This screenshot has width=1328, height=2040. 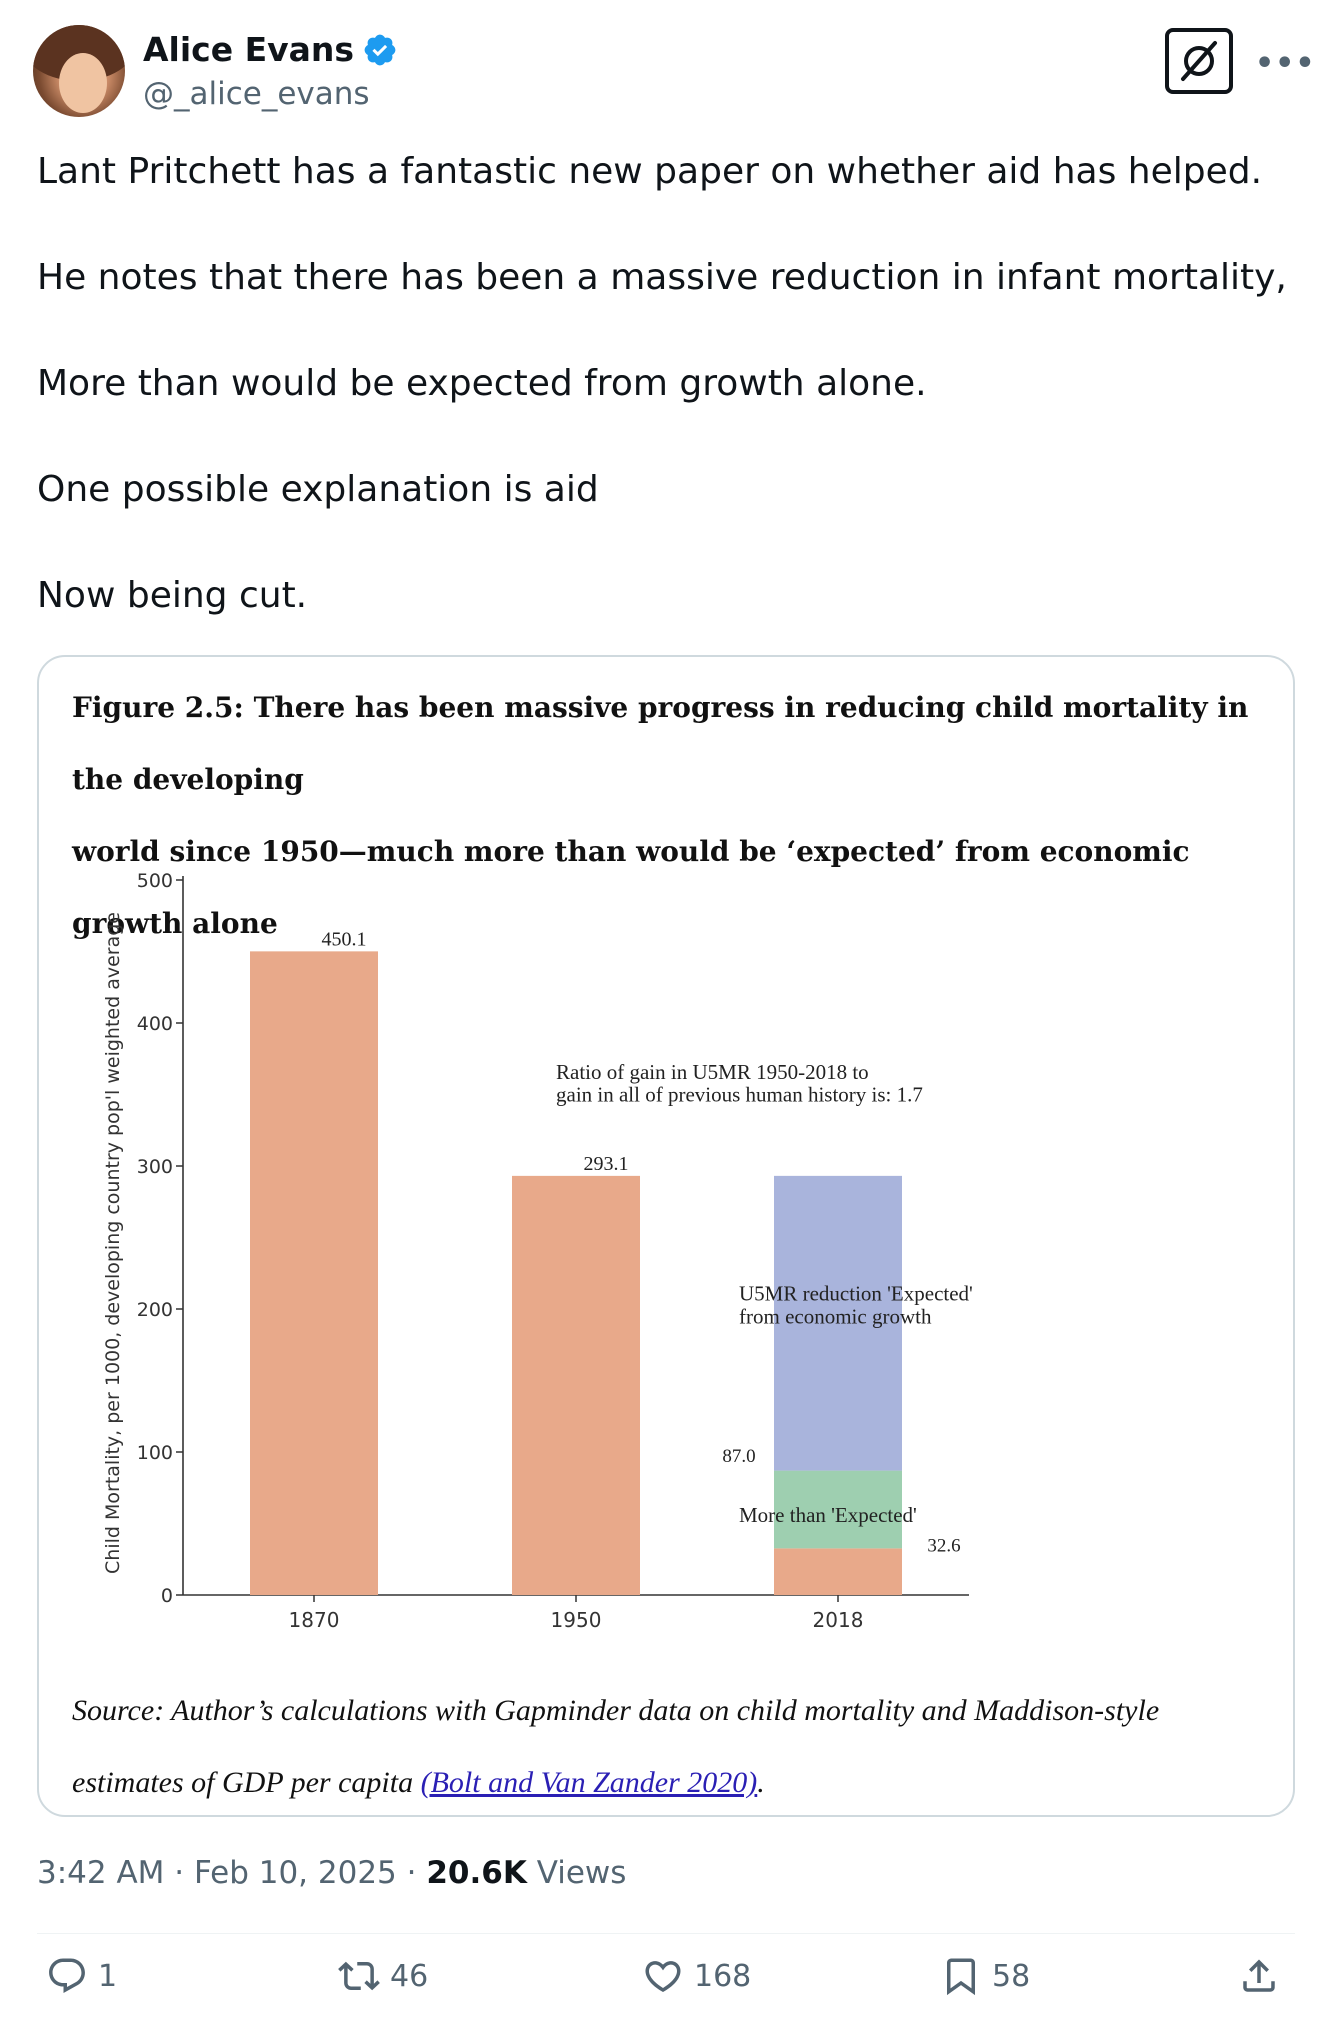 What do you see at coordinates (589, 1782) in the screenshot?
I see `source-citation-link: (Bolt and Van Zander 2020)` at bounding box center [589, 1782].